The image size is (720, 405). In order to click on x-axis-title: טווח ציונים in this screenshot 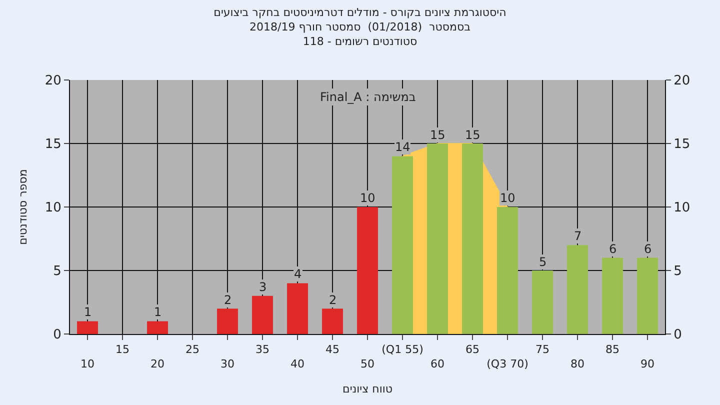, I will do `click(367, 389)`.